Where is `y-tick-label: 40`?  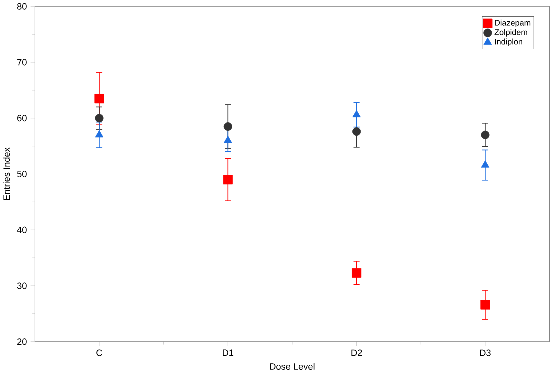
y-tick-label: 40 is located at coordinates (22, 230).